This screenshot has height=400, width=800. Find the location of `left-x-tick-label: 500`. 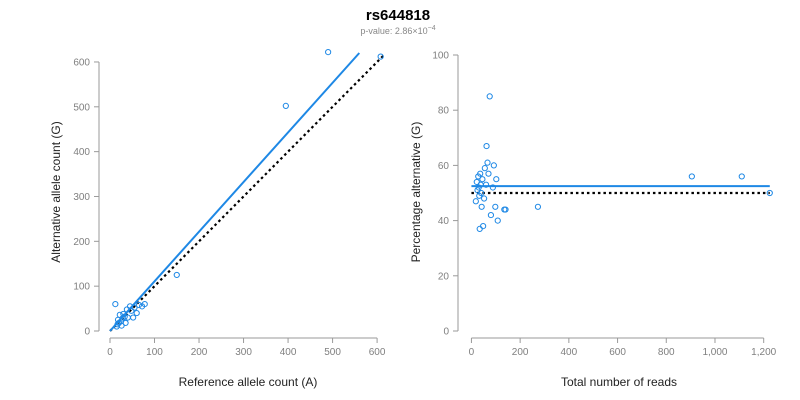

left-x-tick-label: 500 is located at coordinates (332, 352).